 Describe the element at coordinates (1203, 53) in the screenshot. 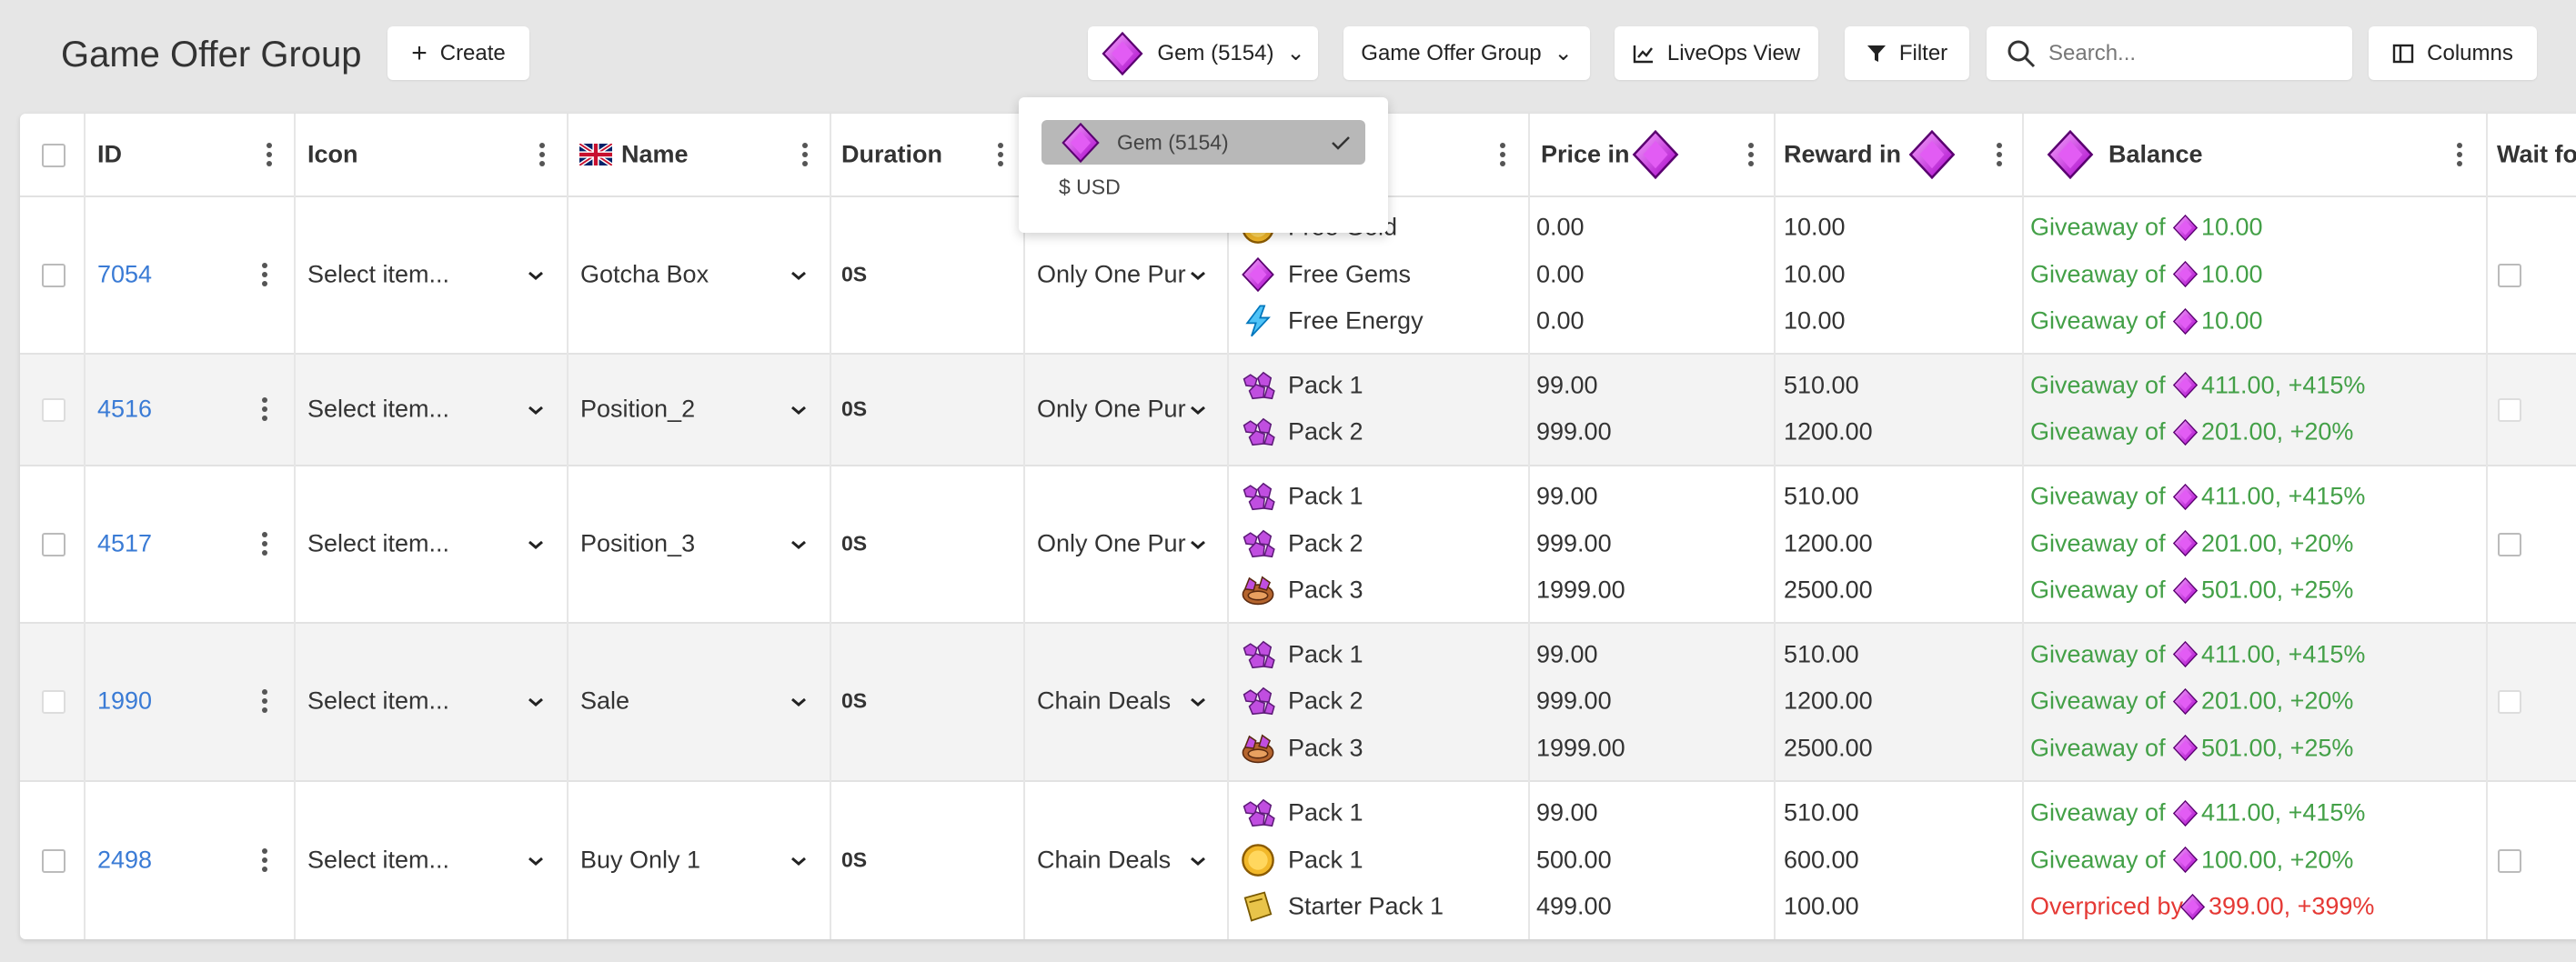

I see `currency-button: Gem (5154) ⌄` at that location.